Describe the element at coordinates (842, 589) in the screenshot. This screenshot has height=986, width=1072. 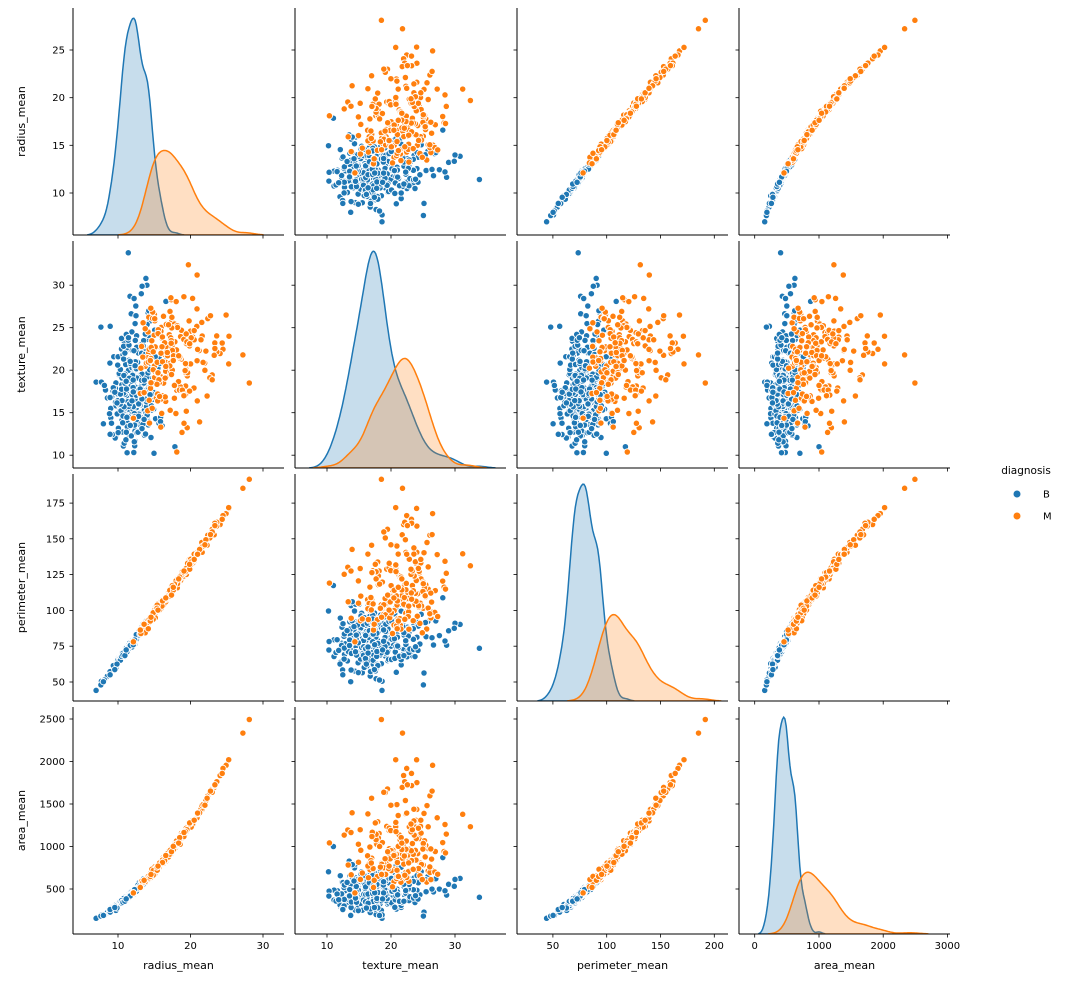
I see `subplot-perimeter_mean-vs-area_mean` at that location.